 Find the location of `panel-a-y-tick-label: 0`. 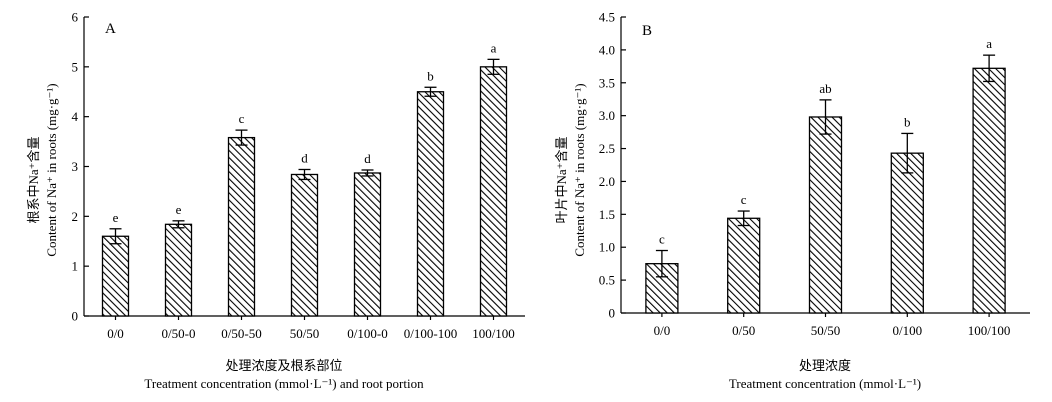

panel-a-y-tick-label: 0 is located at coordinates (75, 316).